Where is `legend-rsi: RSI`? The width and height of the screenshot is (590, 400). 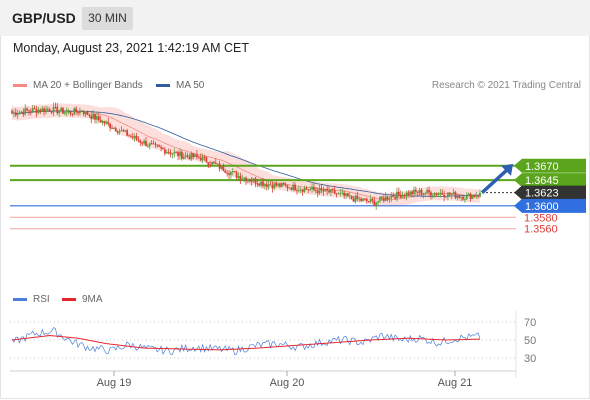
legend-rsi: RSI is located at coordinates (31, 299).